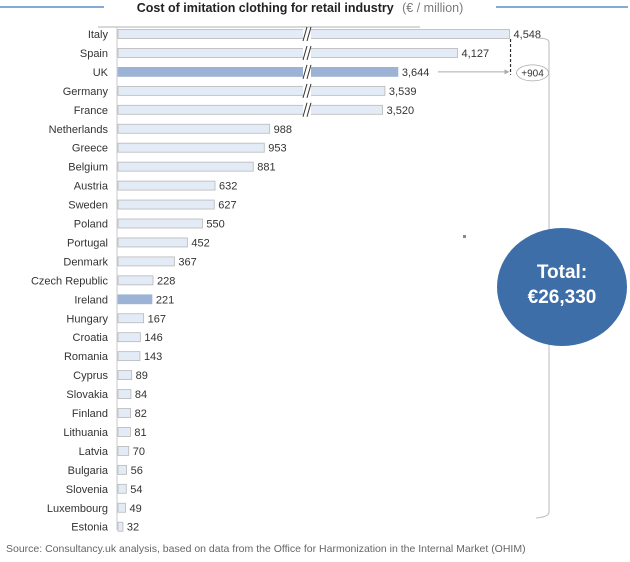  I want to click on category-label: France, so click(91, 111).